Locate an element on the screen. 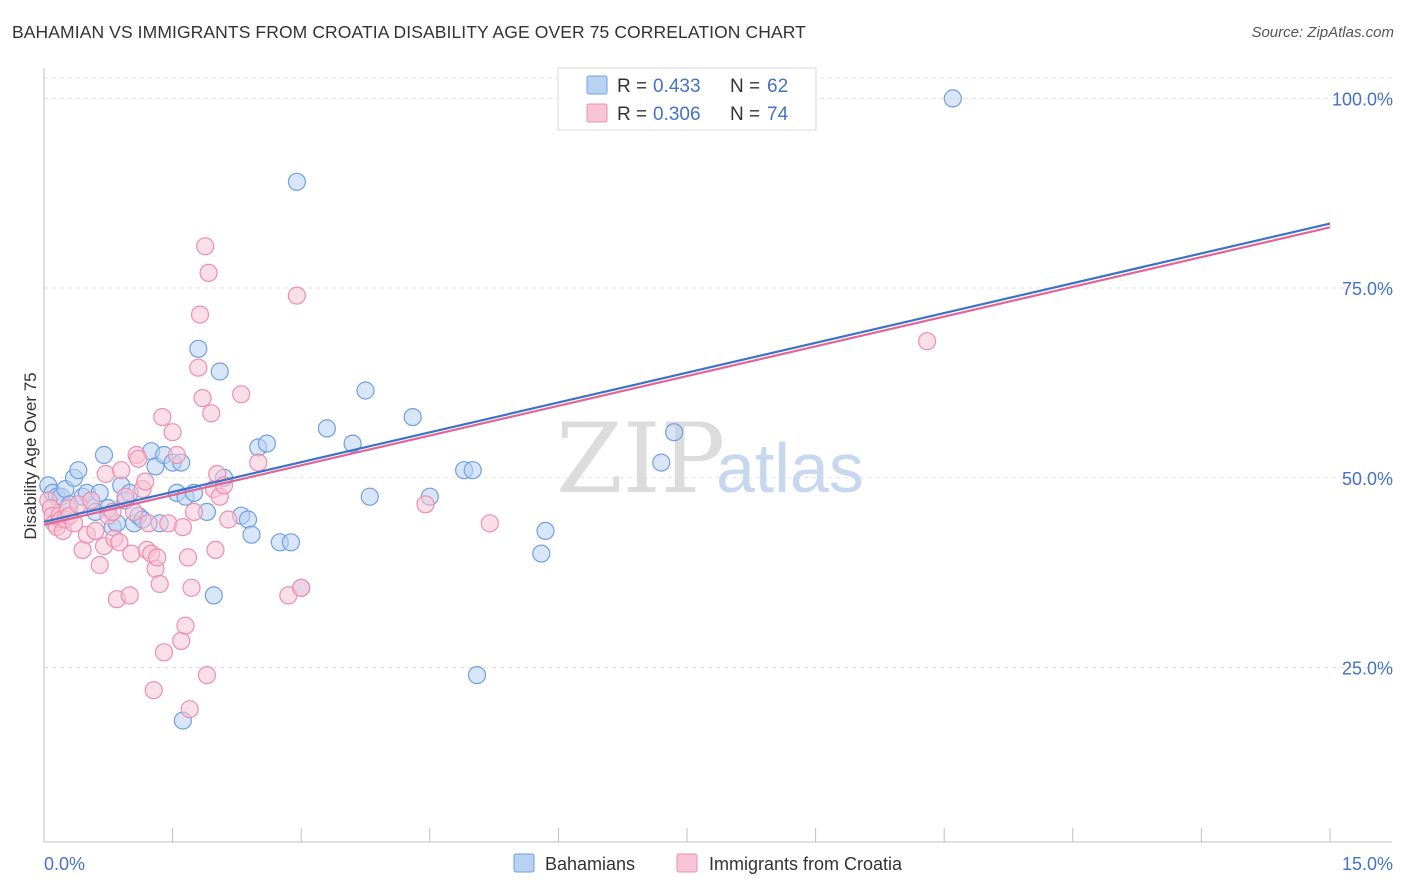  y-tick-label-3: 100.0% is located at coordinates (1362, 99).